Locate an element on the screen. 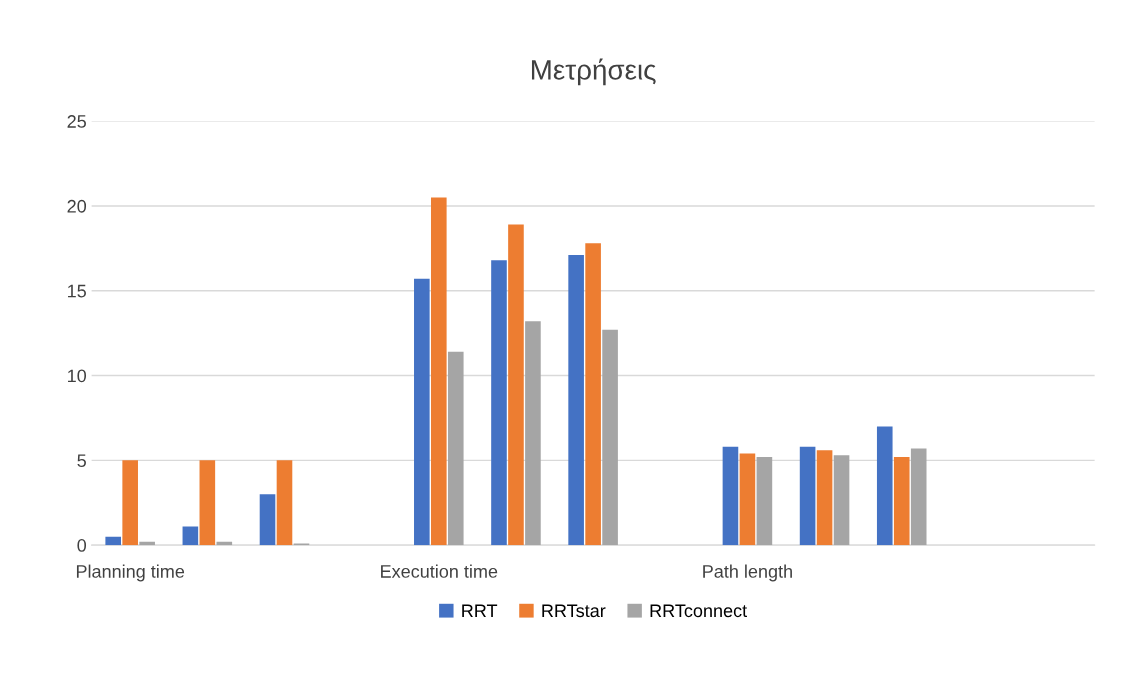  y-tick-label: 5 is located at coordinates (81, 461).